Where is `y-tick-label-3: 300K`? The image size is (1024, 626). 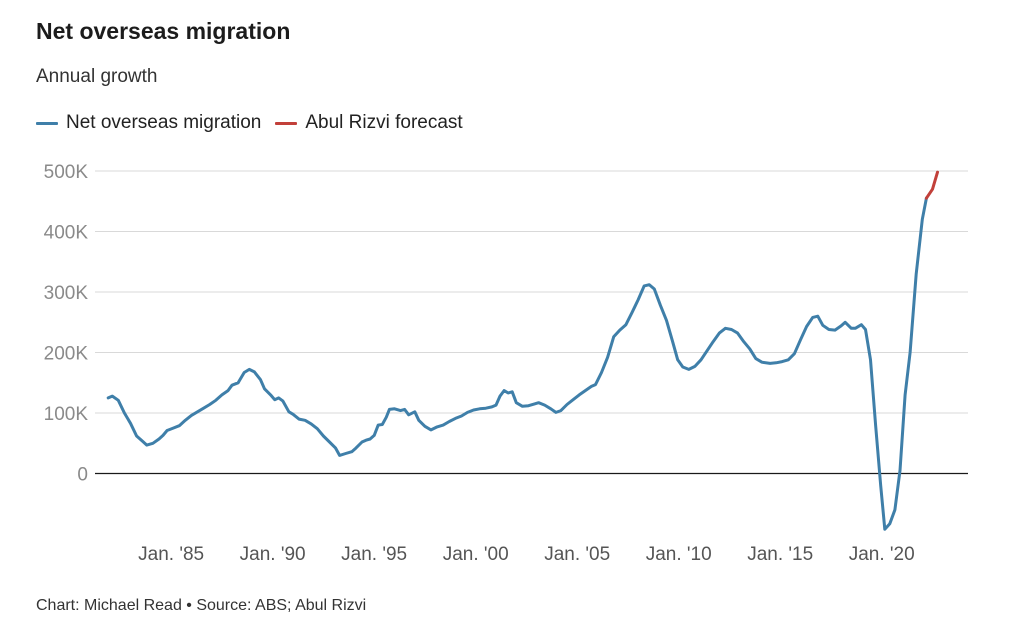
y-tick-label-3: 300K is located at coordinates (66, 293).